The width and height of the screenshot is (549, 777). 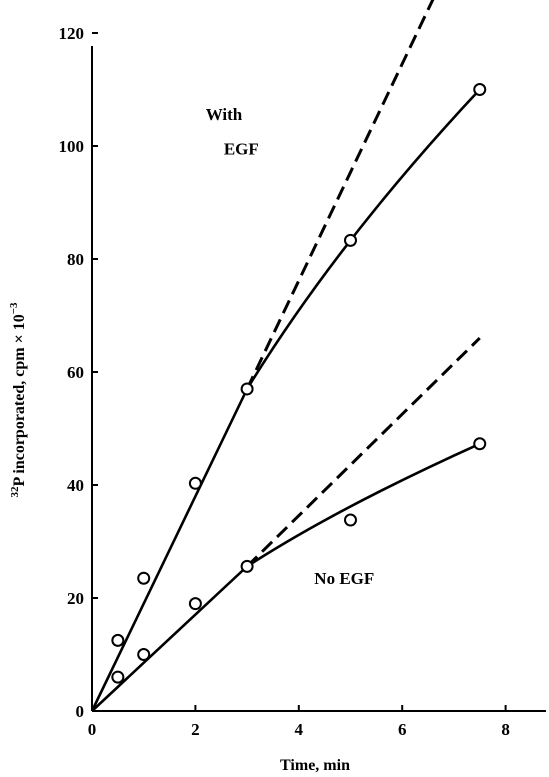 I want to click on x-axis-title: Time, min, so click(x=315, y=765).